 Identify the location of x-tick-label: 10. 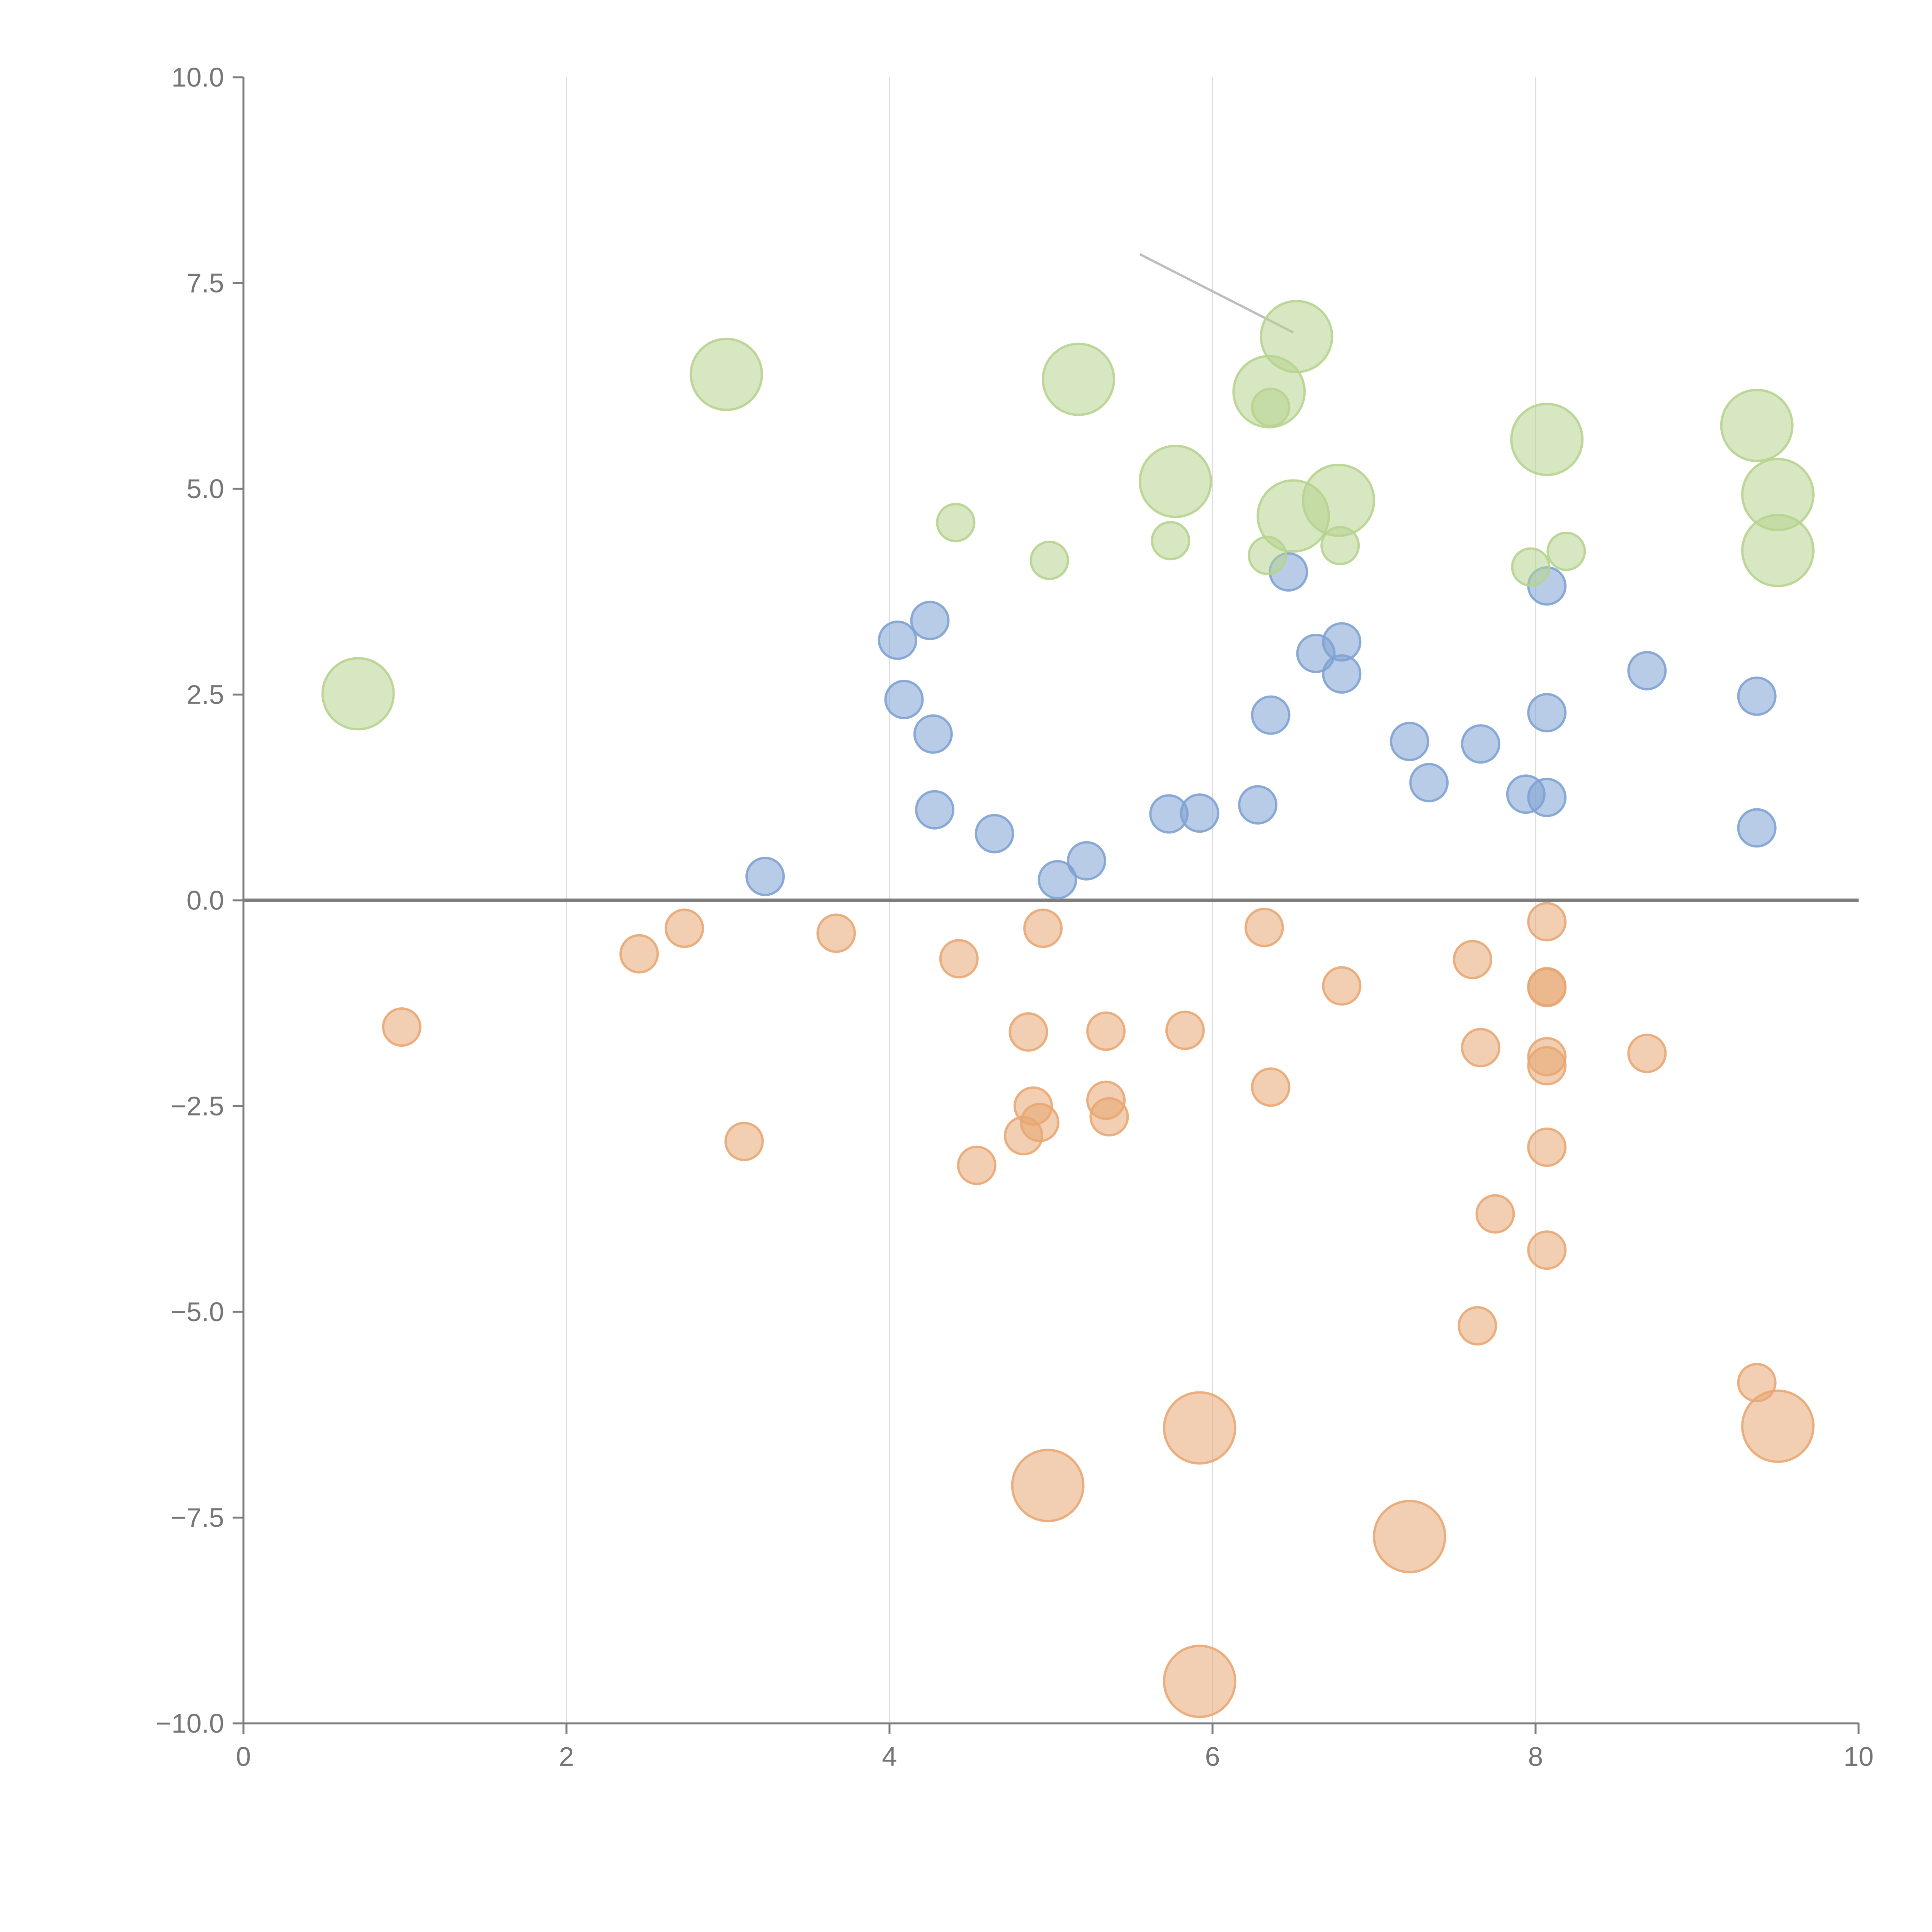
(1859, 1757).